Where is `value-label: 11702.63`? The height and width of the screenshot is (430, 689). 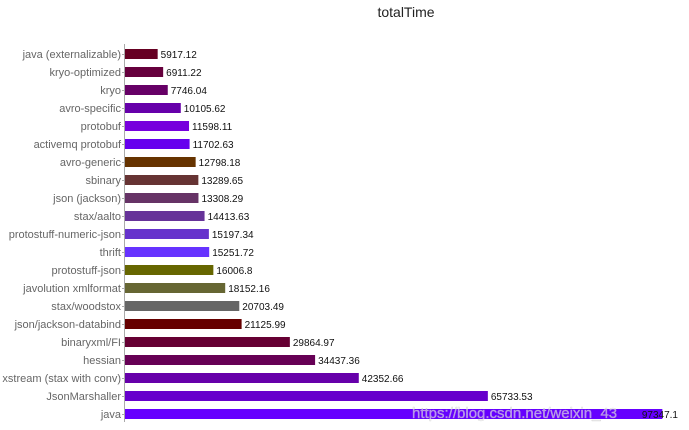 value-label: 11702.63 is located at coordinates (213, 145).